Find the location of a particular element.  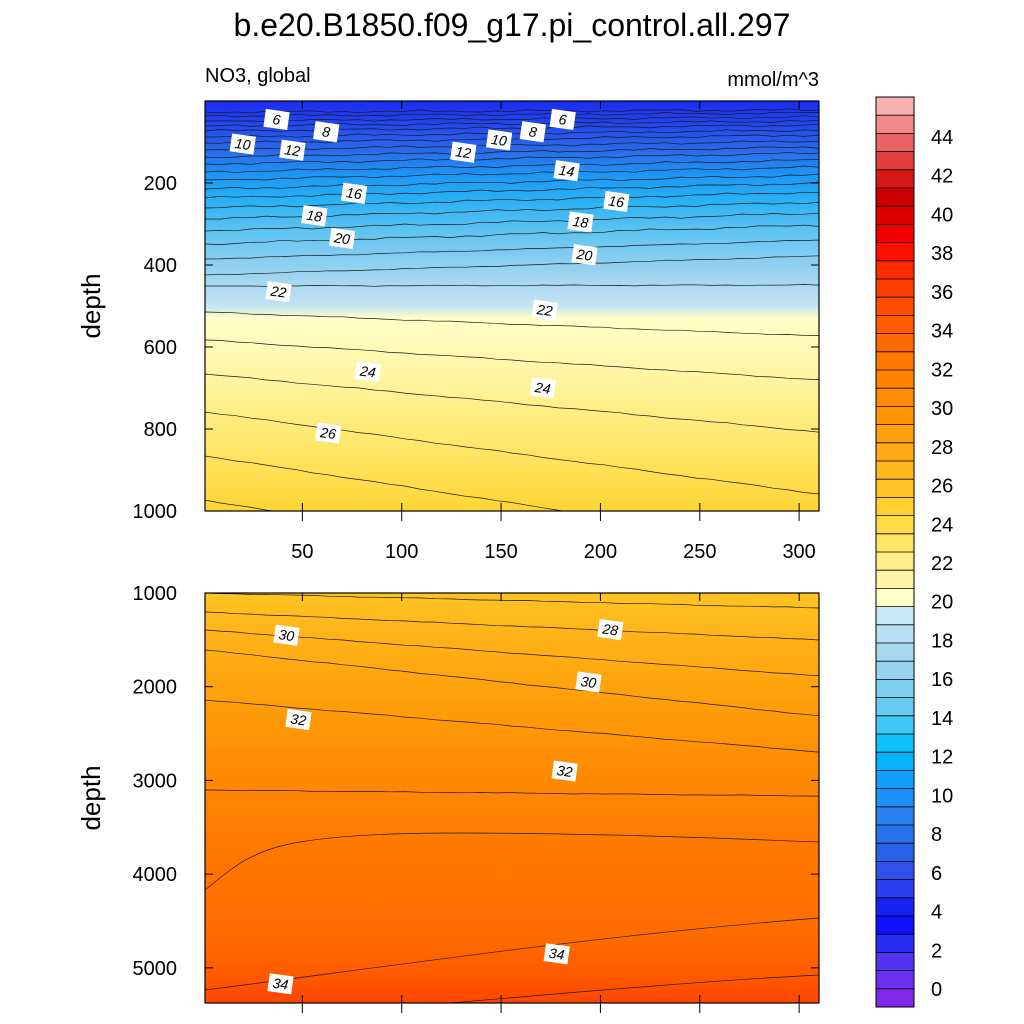

colorbar-label: 16 is located at coordinates (942, 680).